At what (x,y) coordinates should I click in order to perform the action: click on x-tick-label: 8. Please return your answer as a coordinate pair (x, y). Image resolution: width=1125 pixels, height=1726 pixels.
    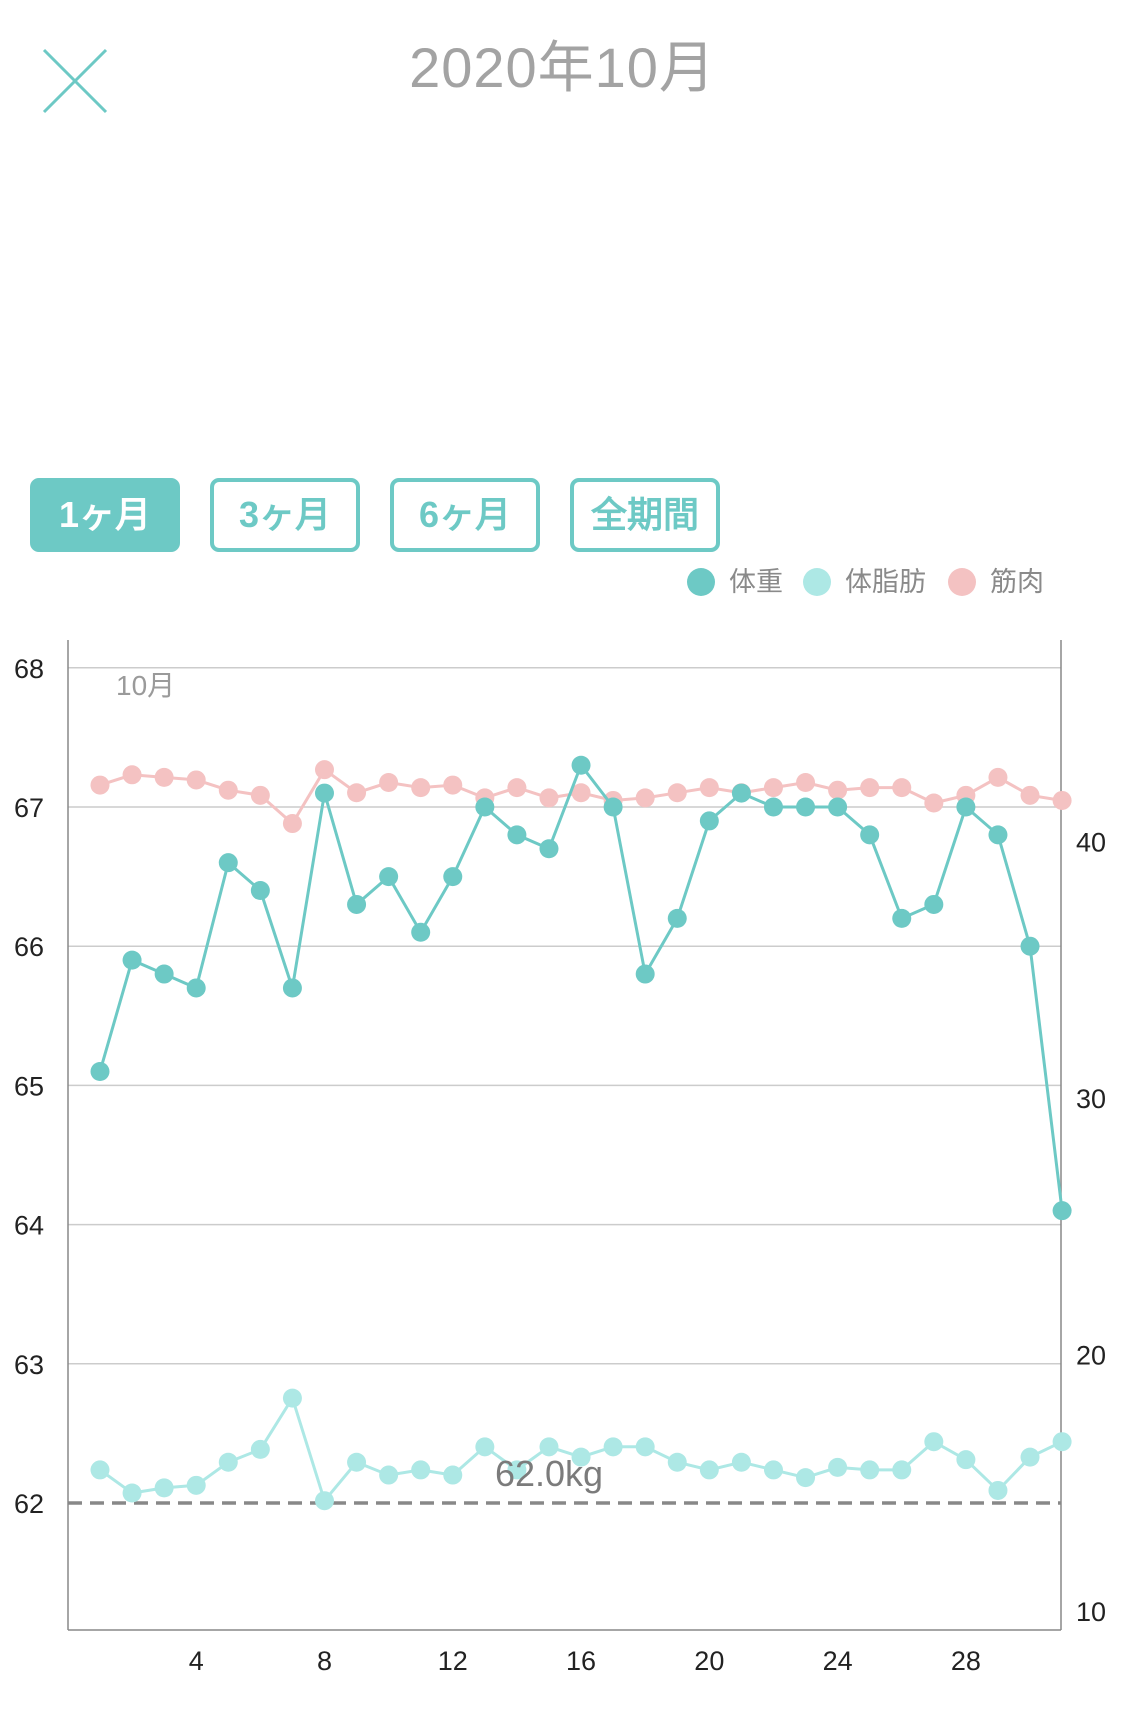
    Looking at the image, I should click on (324, 1661).